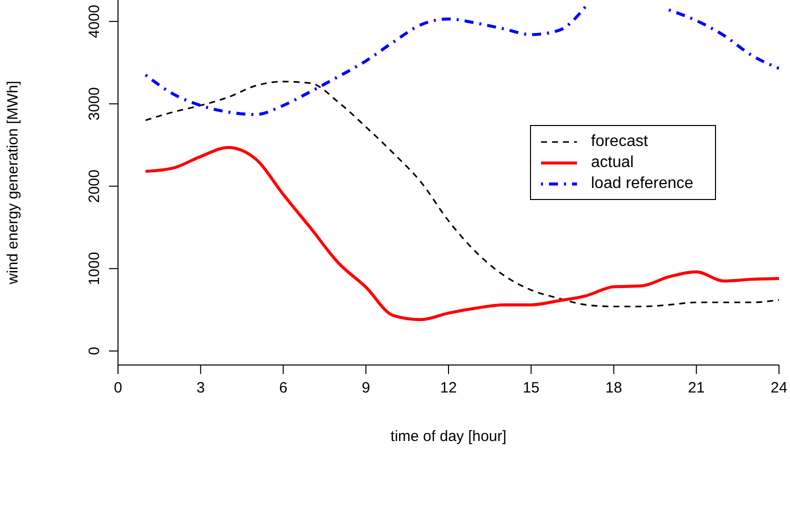  I want to click on x-tick-label: 24, so click(779, 388).